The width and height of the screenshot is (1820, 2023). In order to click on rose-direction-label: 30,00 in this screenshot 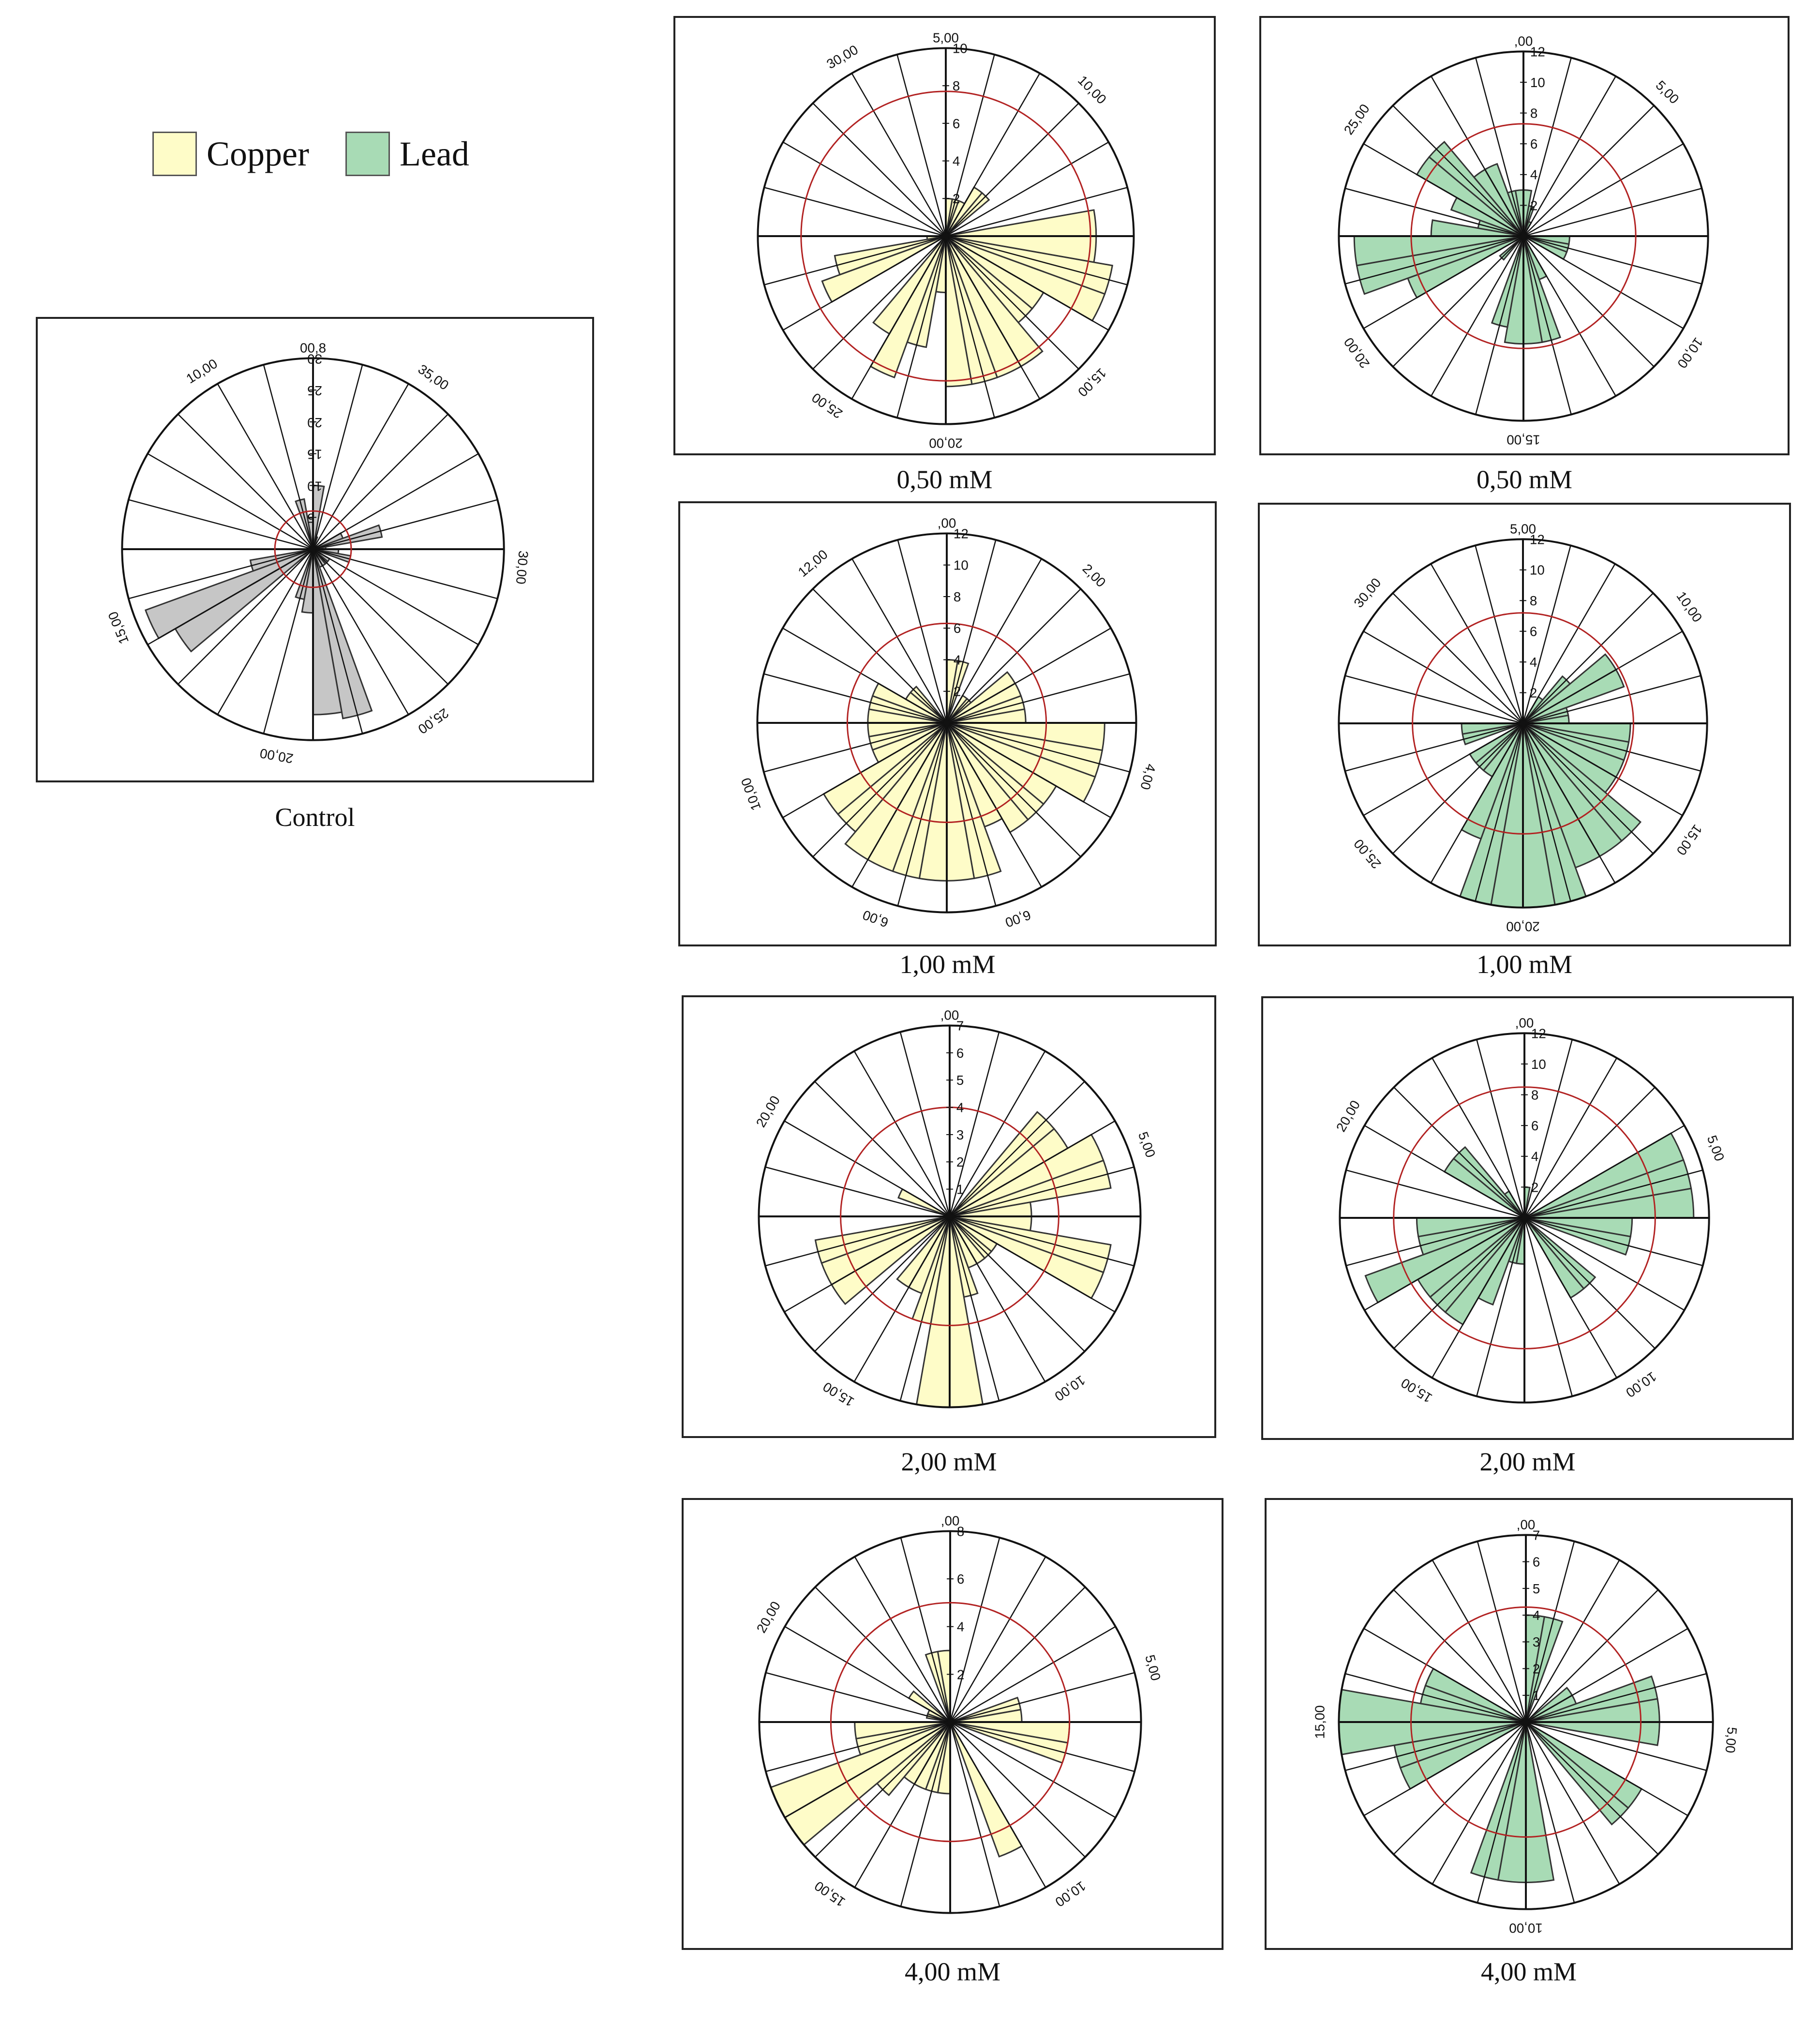, I will do `click(1367, 593)`.